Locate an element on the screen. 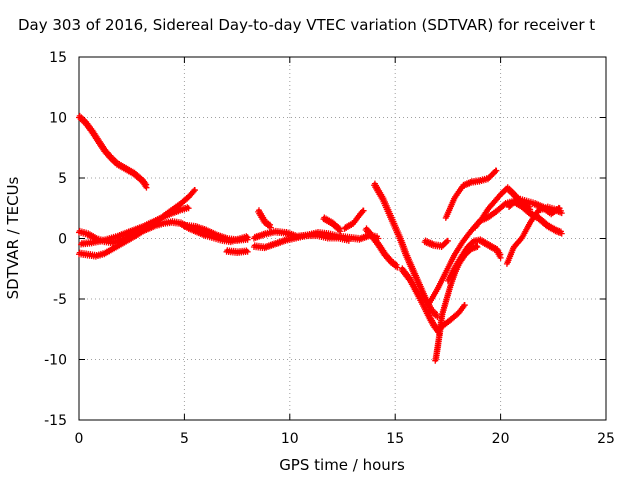 The image size is (640, 480). series-arc10 is located at coordinates (332, 224).